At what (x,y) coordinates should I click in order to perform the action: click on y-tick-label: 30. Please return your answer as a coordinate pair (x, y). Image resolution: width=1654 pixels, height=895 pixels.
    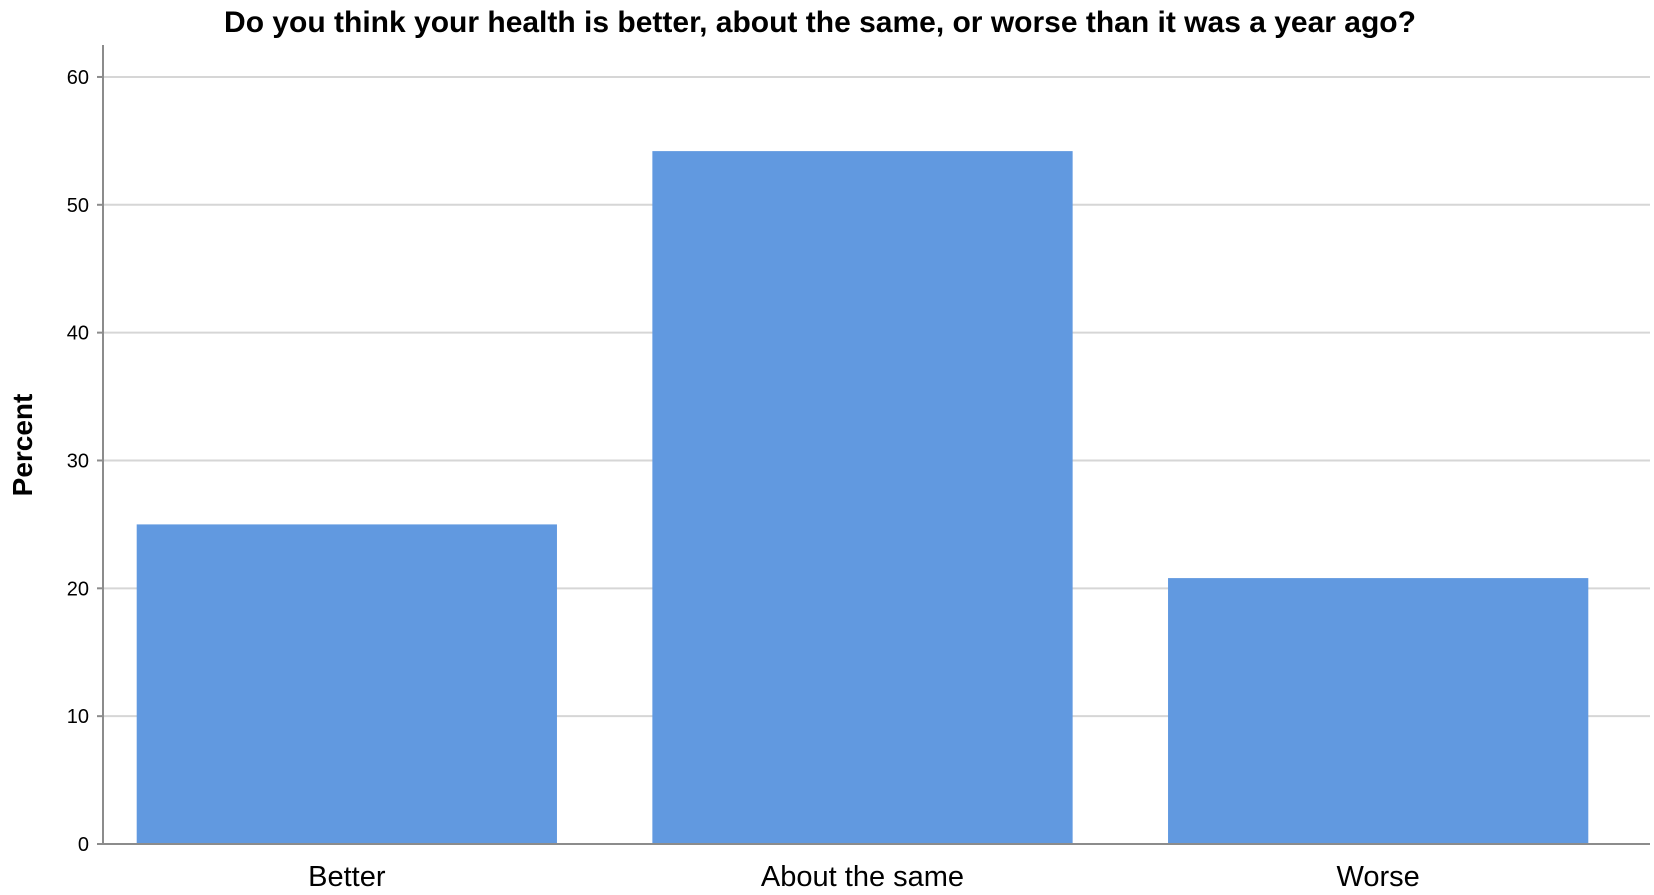
    Looking at the image, I should click on (78, 461).